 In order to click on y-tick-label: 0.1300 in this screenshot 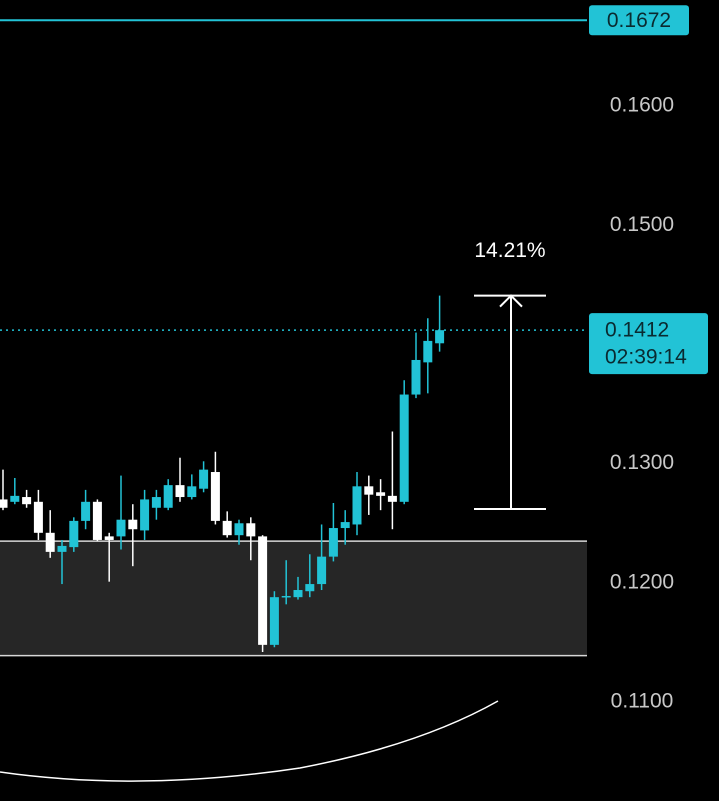, I will do `click(642, 462)`.